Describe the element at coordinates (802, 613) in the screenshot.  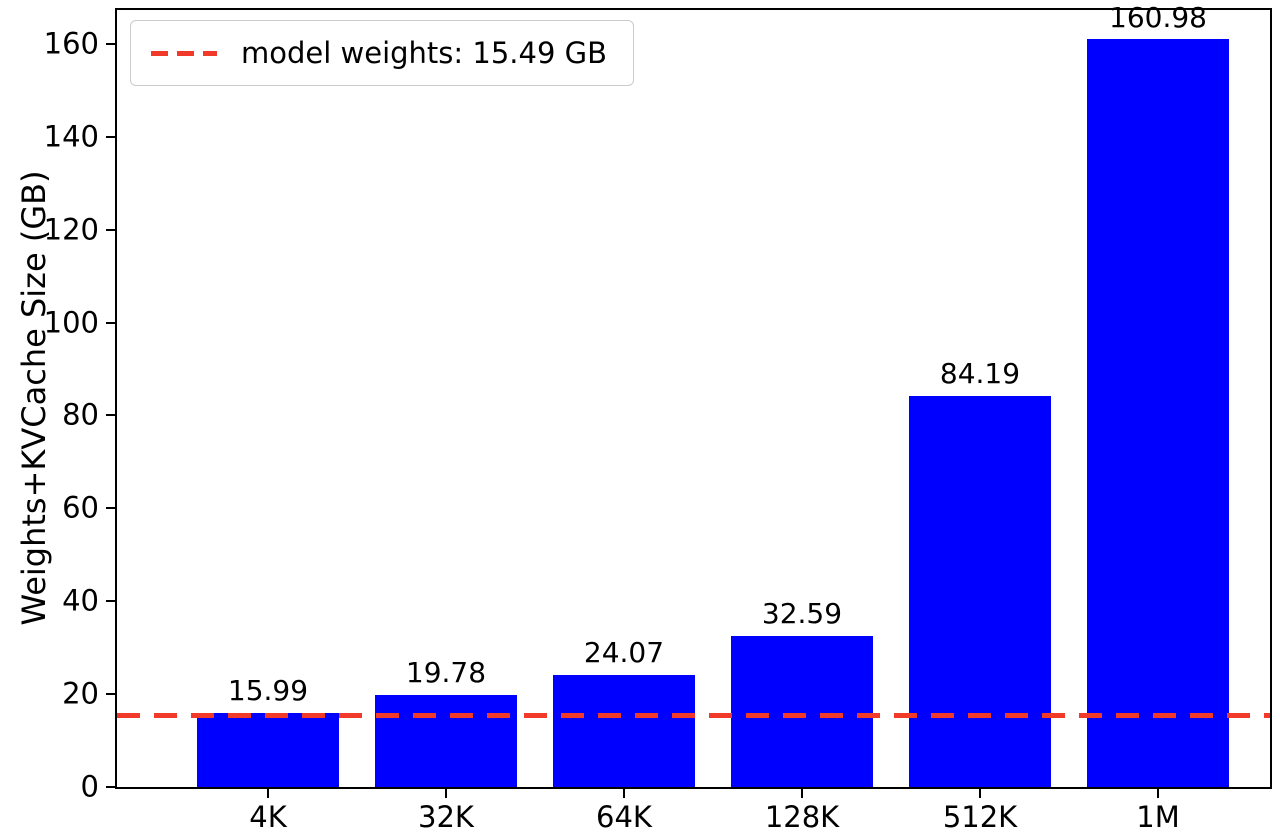
I see `bar-value-label: 32.59` at that location.